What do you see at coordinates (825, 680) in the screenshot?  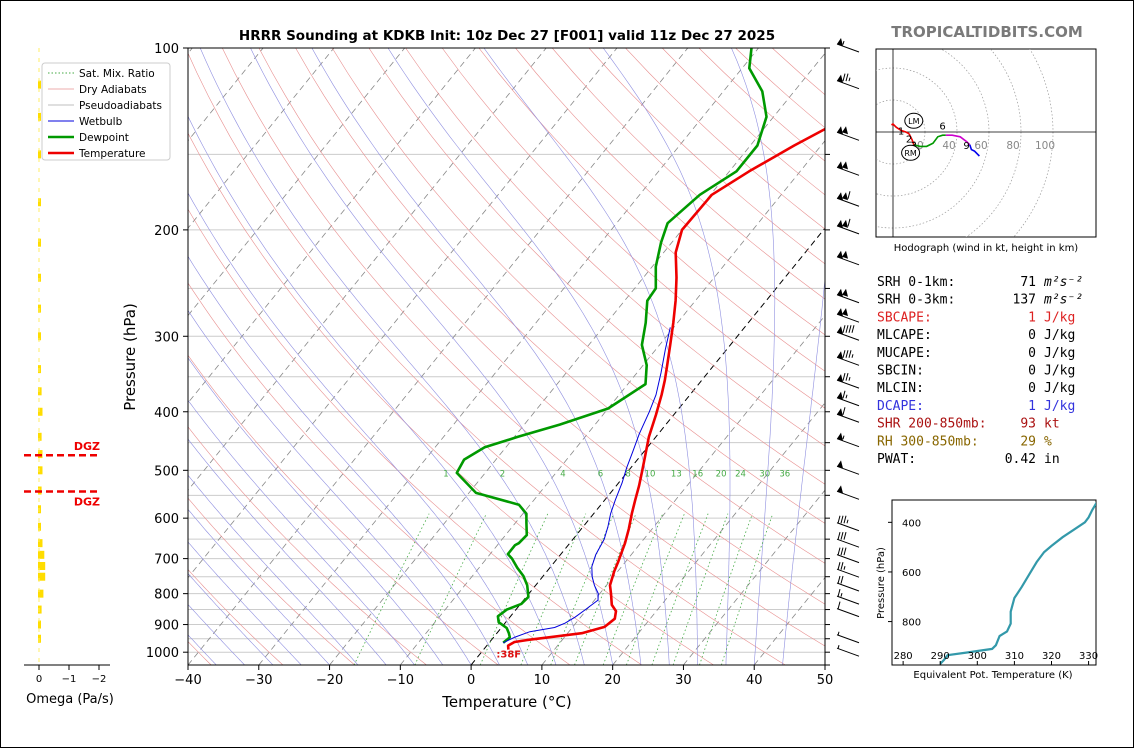 I see `x-tick-label: 50` at bounding box center [825, 680].